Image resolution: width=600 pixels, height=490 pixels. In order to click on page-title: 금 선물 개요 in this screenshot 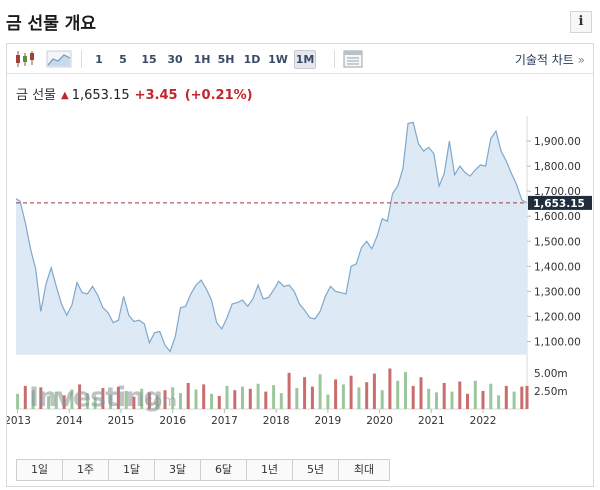, I will do `click(51, 24)`.